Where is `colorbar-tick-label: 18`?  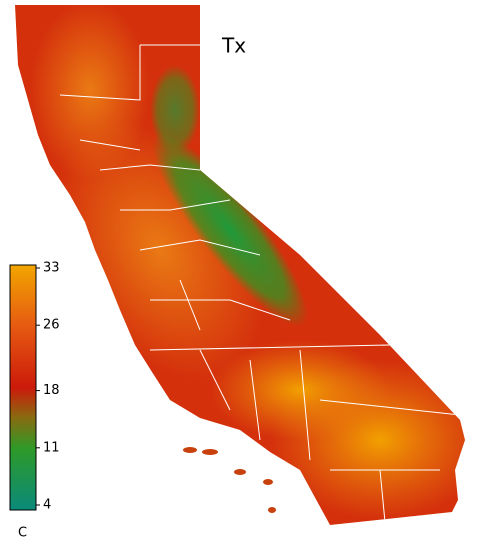 colorbar-tick-label: 18 is located at coordinates (51, 390).